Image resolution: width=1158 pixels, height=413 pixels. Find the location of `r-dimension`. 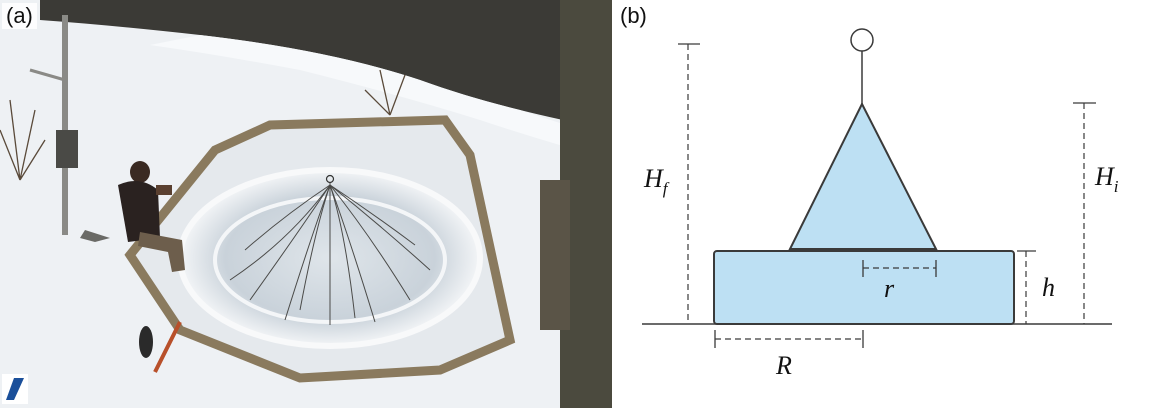

r-dimension is located at coordinates (899, 268).